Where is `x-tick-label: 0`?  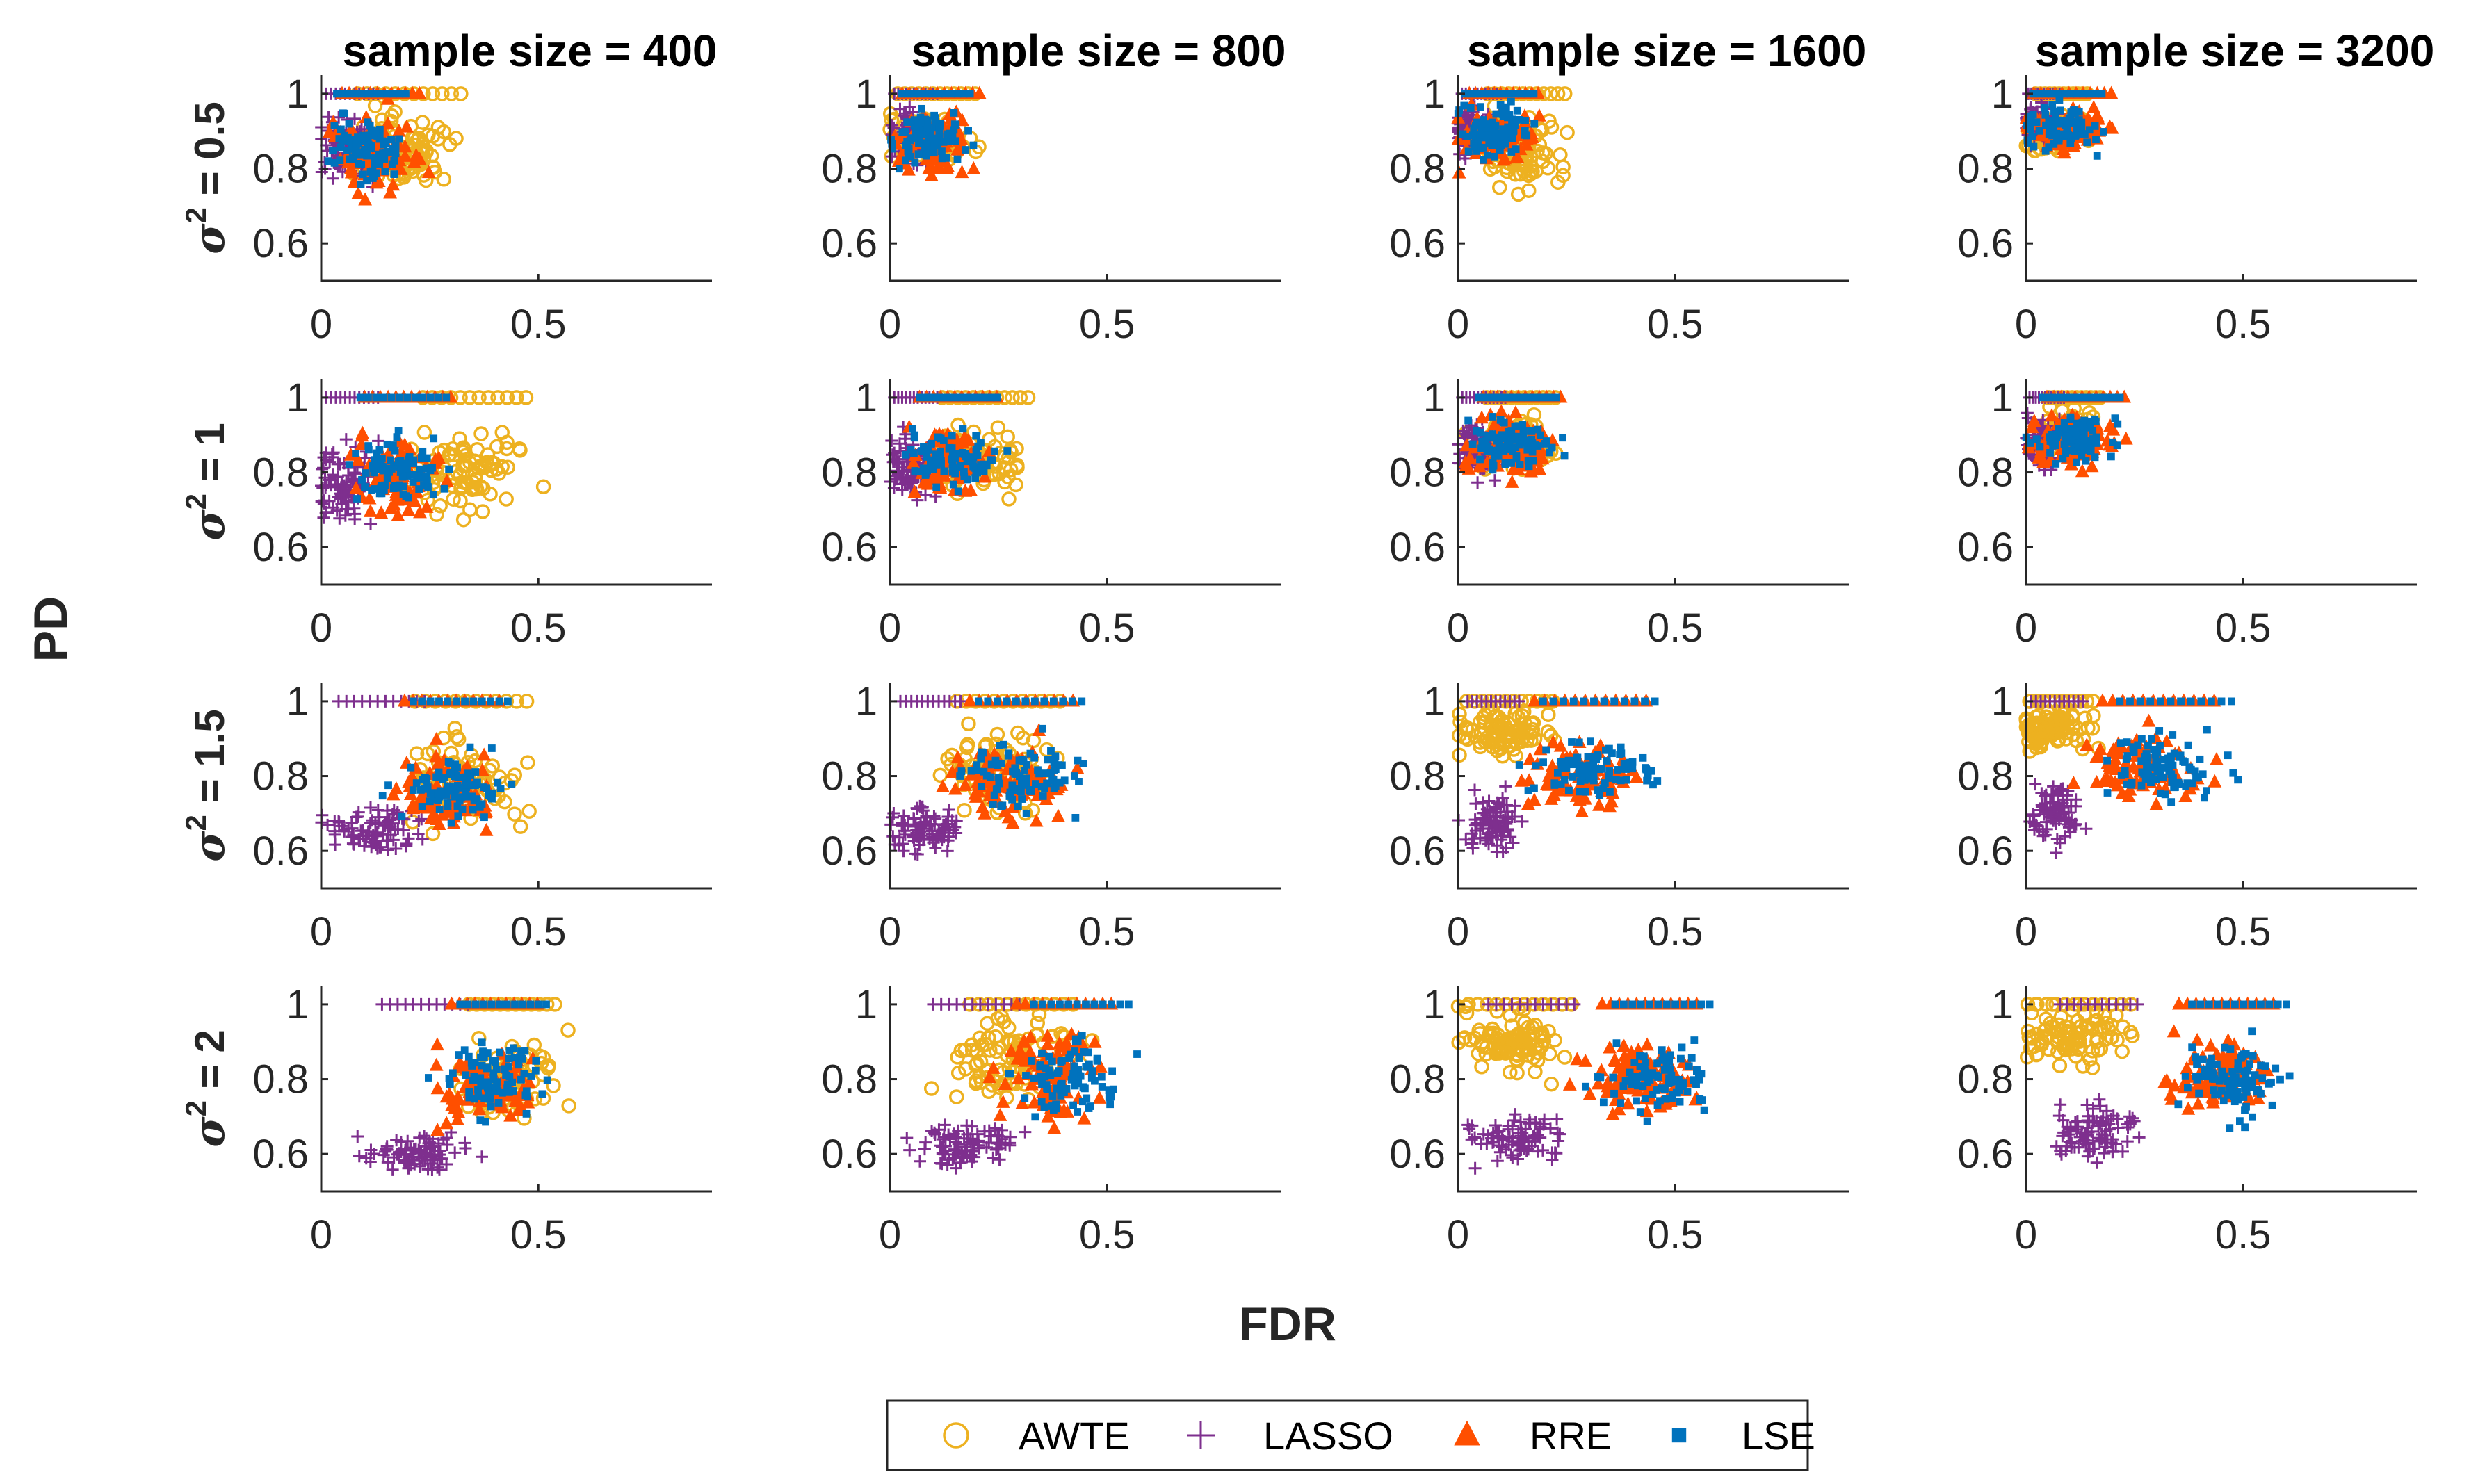
x-tick-label: 0 is located at coordinates (1458, 628).